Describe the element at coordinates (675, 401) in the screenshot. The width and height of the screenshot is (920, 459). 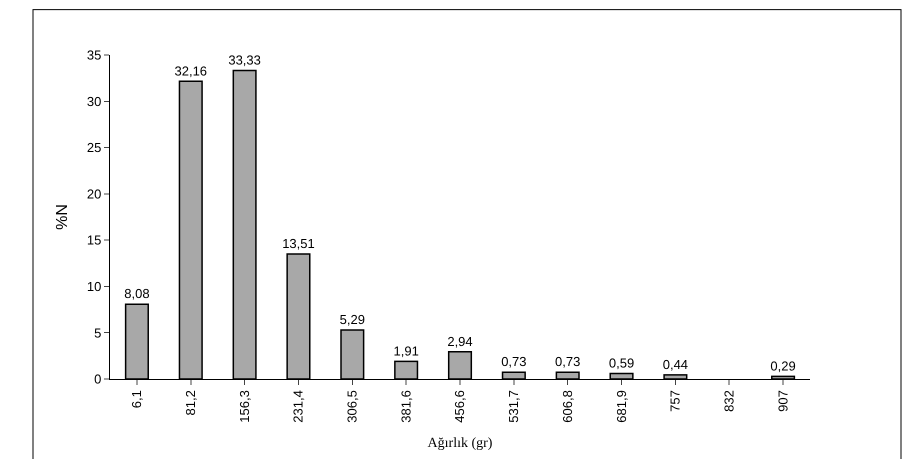
I see `x-tick-label: 757` at that location.